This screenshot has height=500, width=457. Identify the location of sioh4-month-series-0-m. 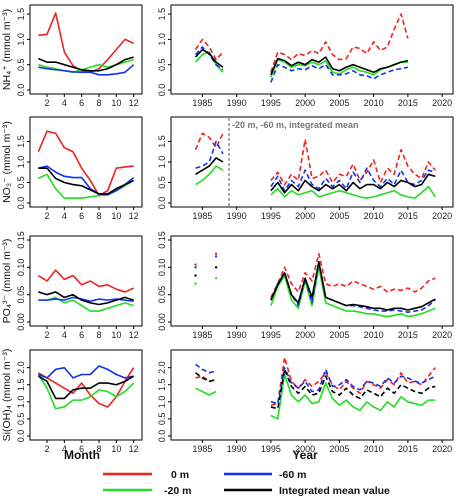
(86, 387).